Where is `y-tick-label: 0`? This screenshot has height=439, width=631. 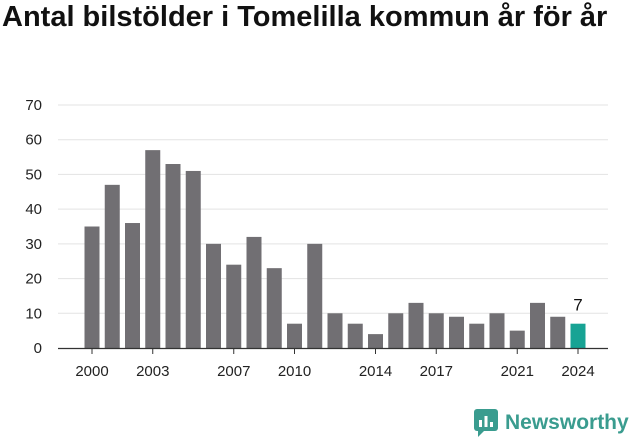 y-tick-label: 0 is located at coordinates (38, 348).